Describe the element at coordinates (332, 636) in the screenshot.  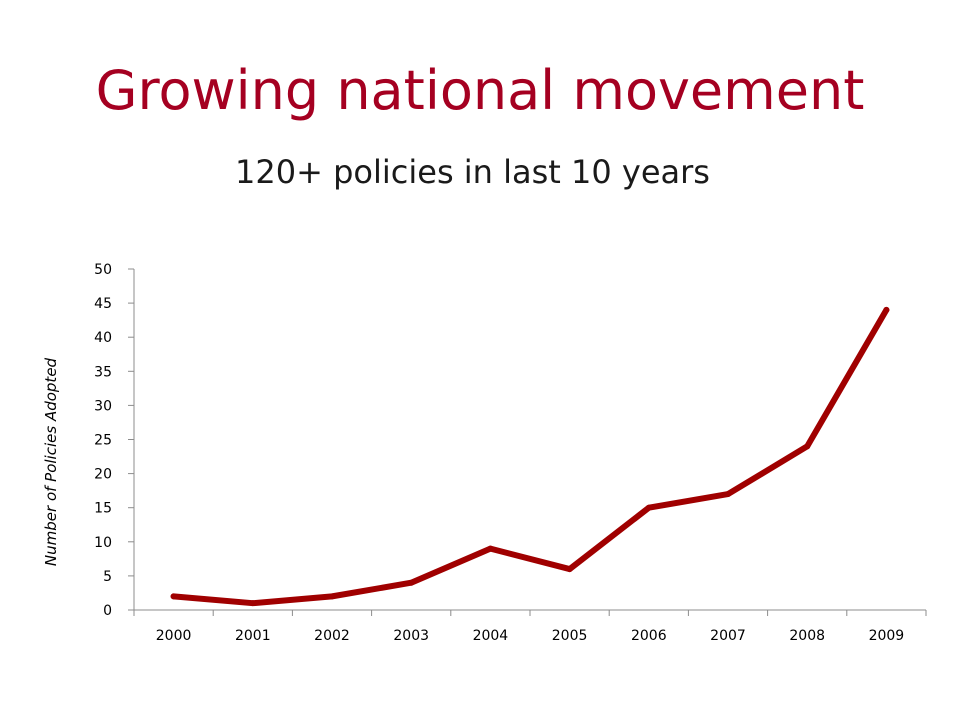
I see `x-tick-label: 2002` at that location.